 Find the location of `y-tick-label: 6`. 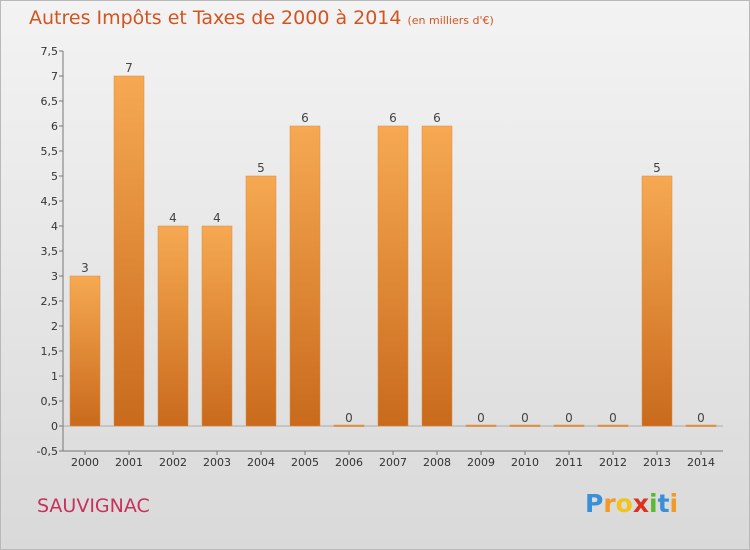

y-tick-label: 6 is located at coordinates (54, 126).